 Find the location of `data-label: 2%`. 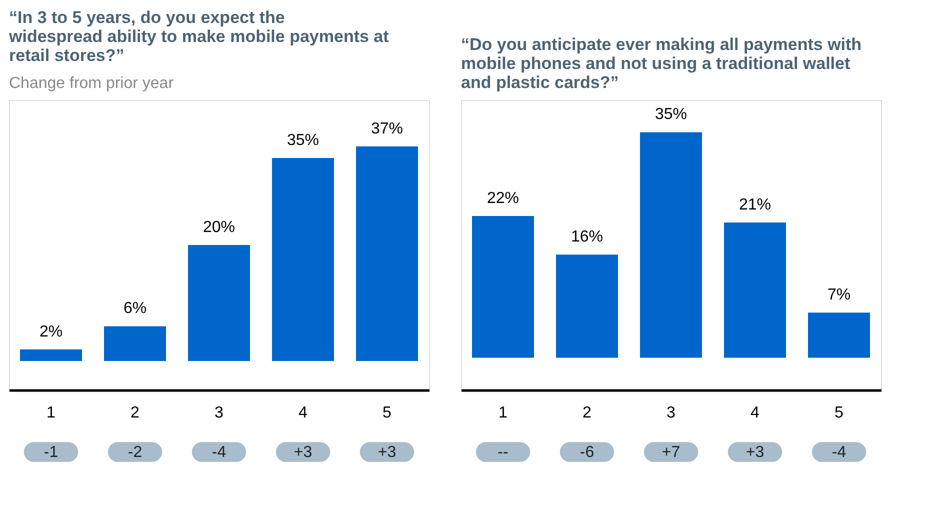

data-label: 2% is located at coordinates (51, 331).